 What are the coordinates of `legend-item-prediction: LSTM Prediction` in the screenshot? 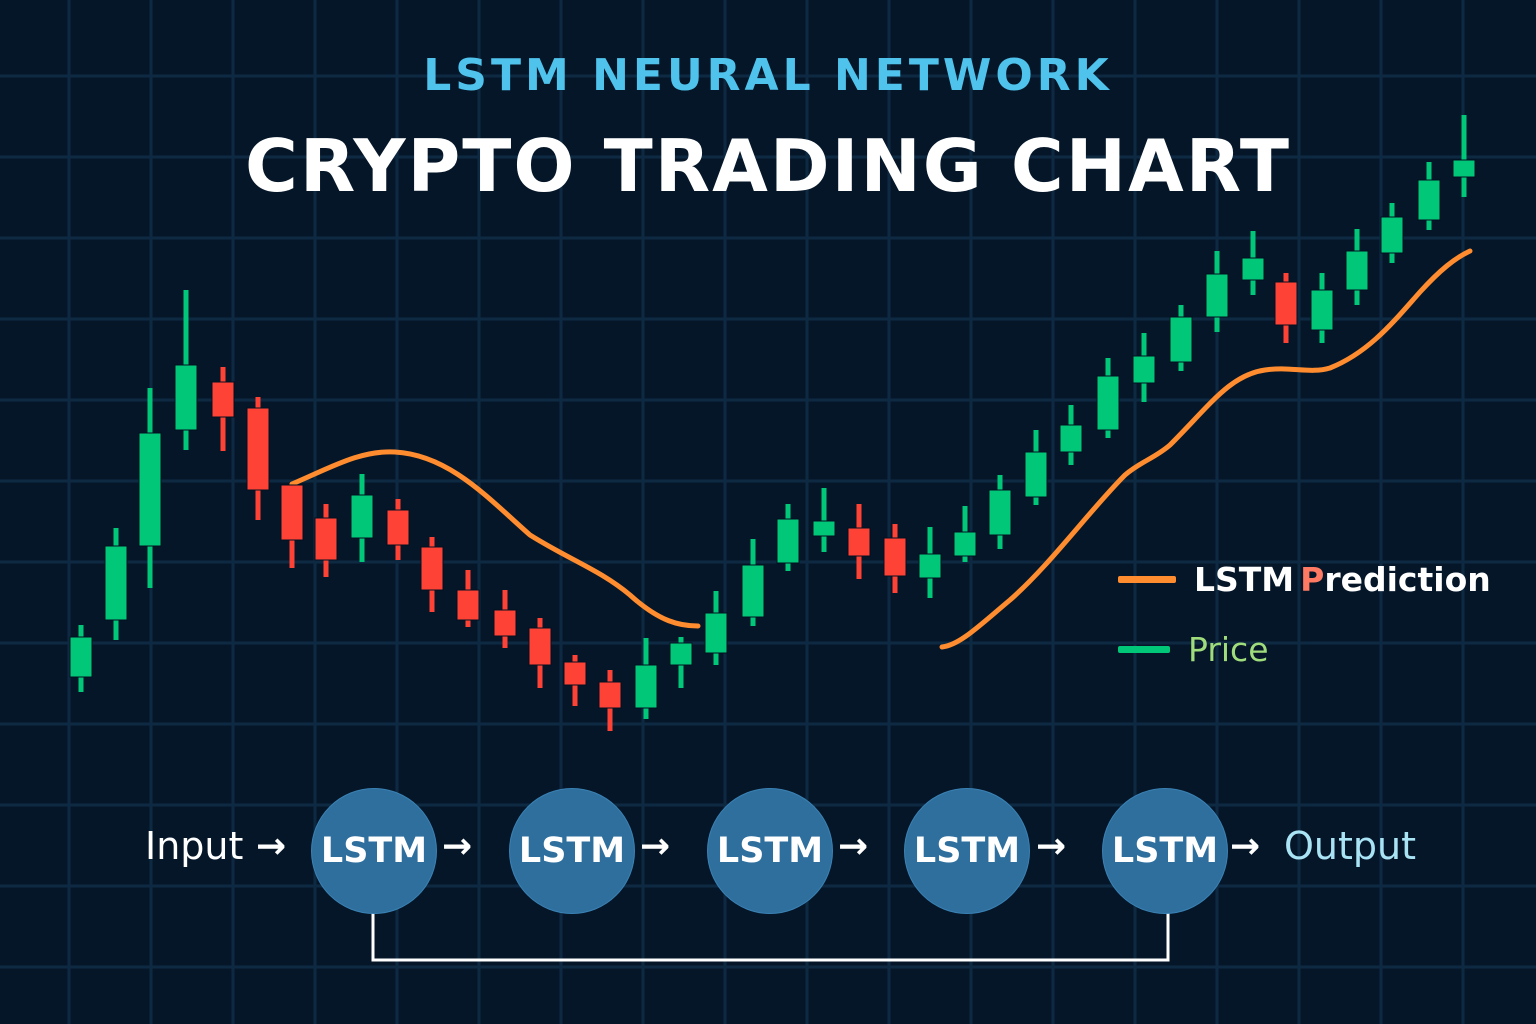 It's located at (1304, 579).